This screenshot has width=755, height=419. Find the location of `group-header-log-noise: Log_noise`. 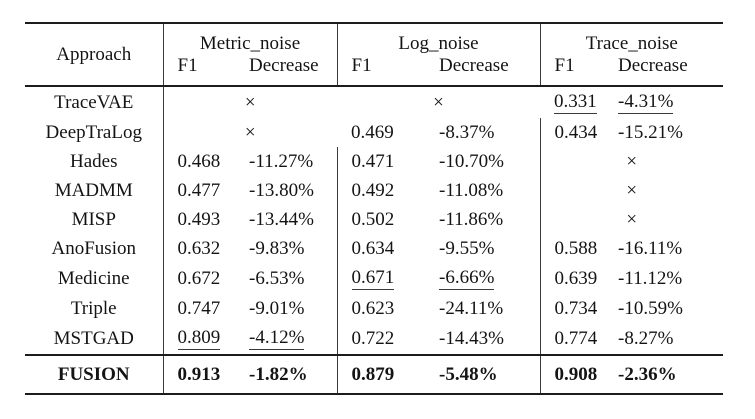

group-header-log-noise: Log_noise is located at coordinates (439, 39).